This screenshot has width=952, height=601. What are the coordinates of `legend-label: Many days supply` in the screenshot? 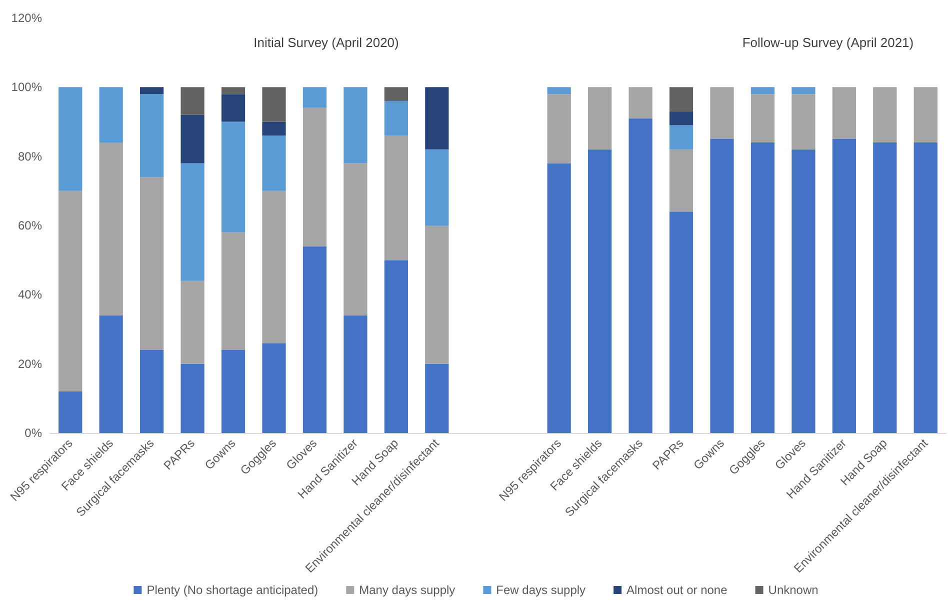 It's located at (407, 590).